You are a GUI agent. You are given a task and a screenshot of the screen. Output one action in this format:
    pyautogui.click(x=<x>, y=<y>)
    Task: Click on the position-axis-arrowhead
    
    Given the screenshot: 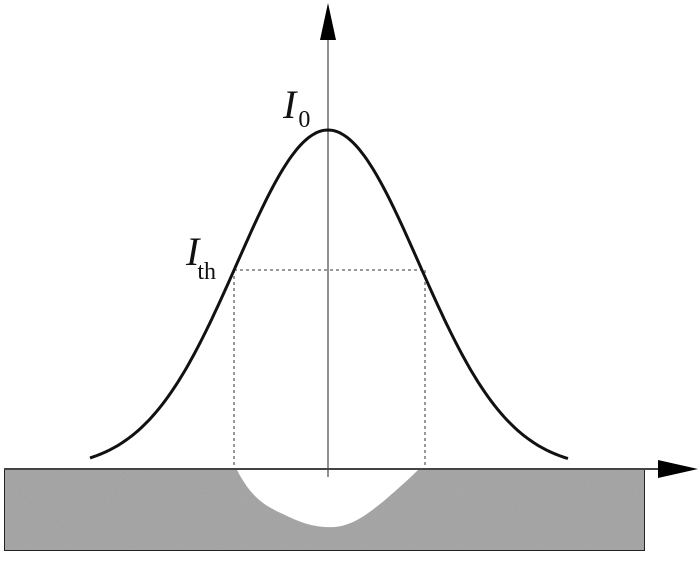 What is the action you would take?
    pyautogui.click(x=678, y=469)
    